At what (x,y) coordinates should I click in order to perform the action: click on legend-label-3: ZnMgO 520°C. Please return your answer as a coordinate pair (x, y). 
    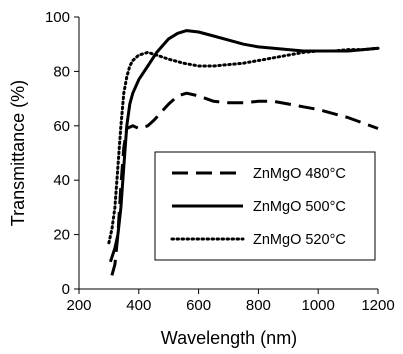
    Looking at the image, I should click on (299, 240).